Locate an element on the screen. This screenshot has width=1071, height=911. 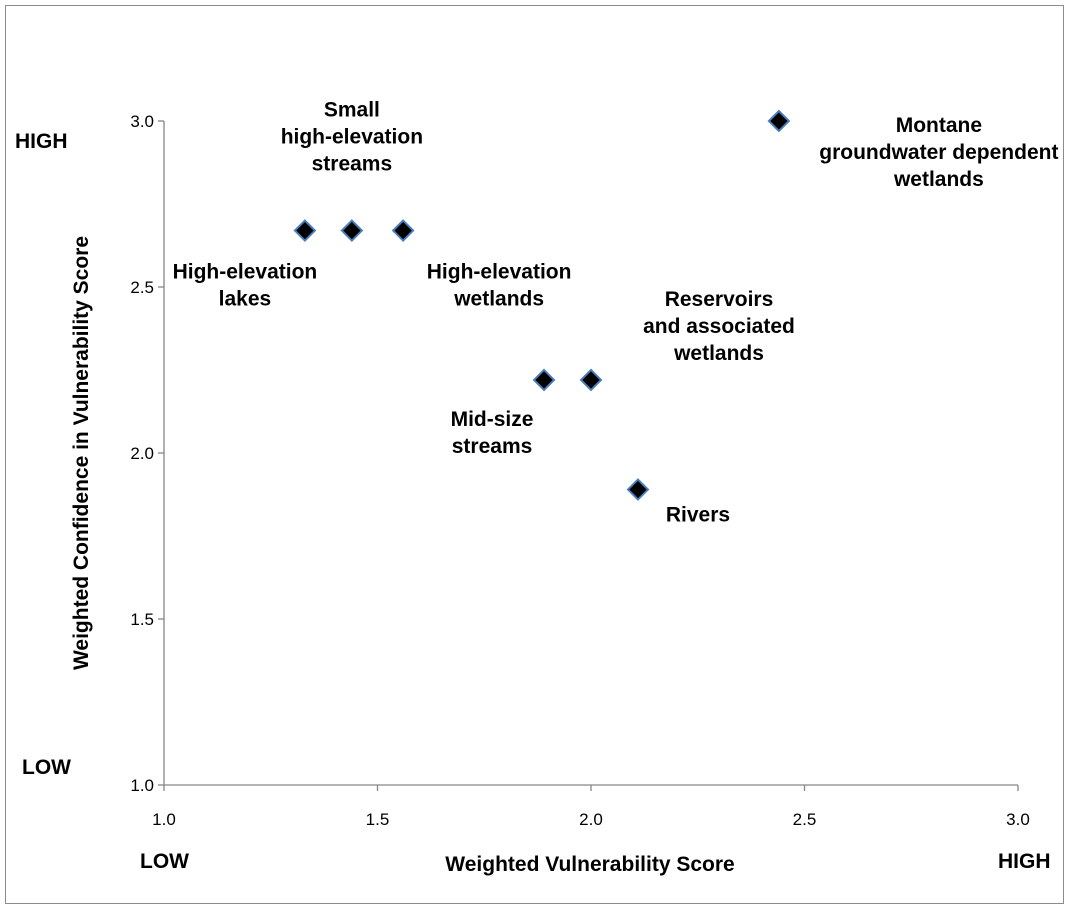
point-label: Rivers is located at coordinates (698, 515).